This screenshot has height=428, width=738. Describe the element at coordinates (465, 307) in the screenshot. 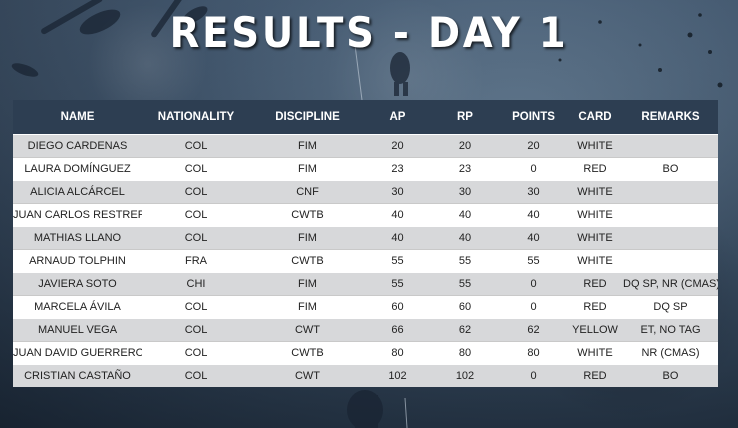

I see `cell-rp: 60` at that location.